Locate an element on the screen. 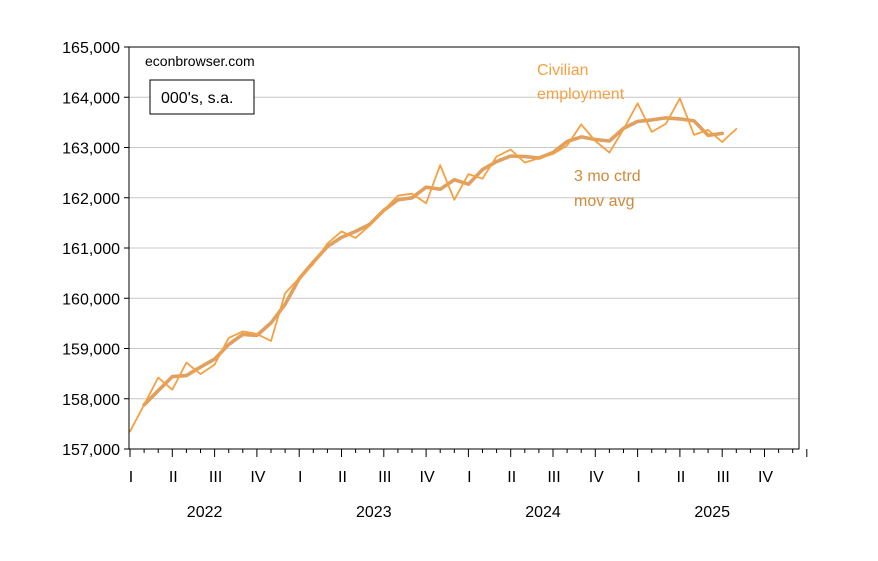  y-tick-label: 164,000 is located at coordinates (91, 98).